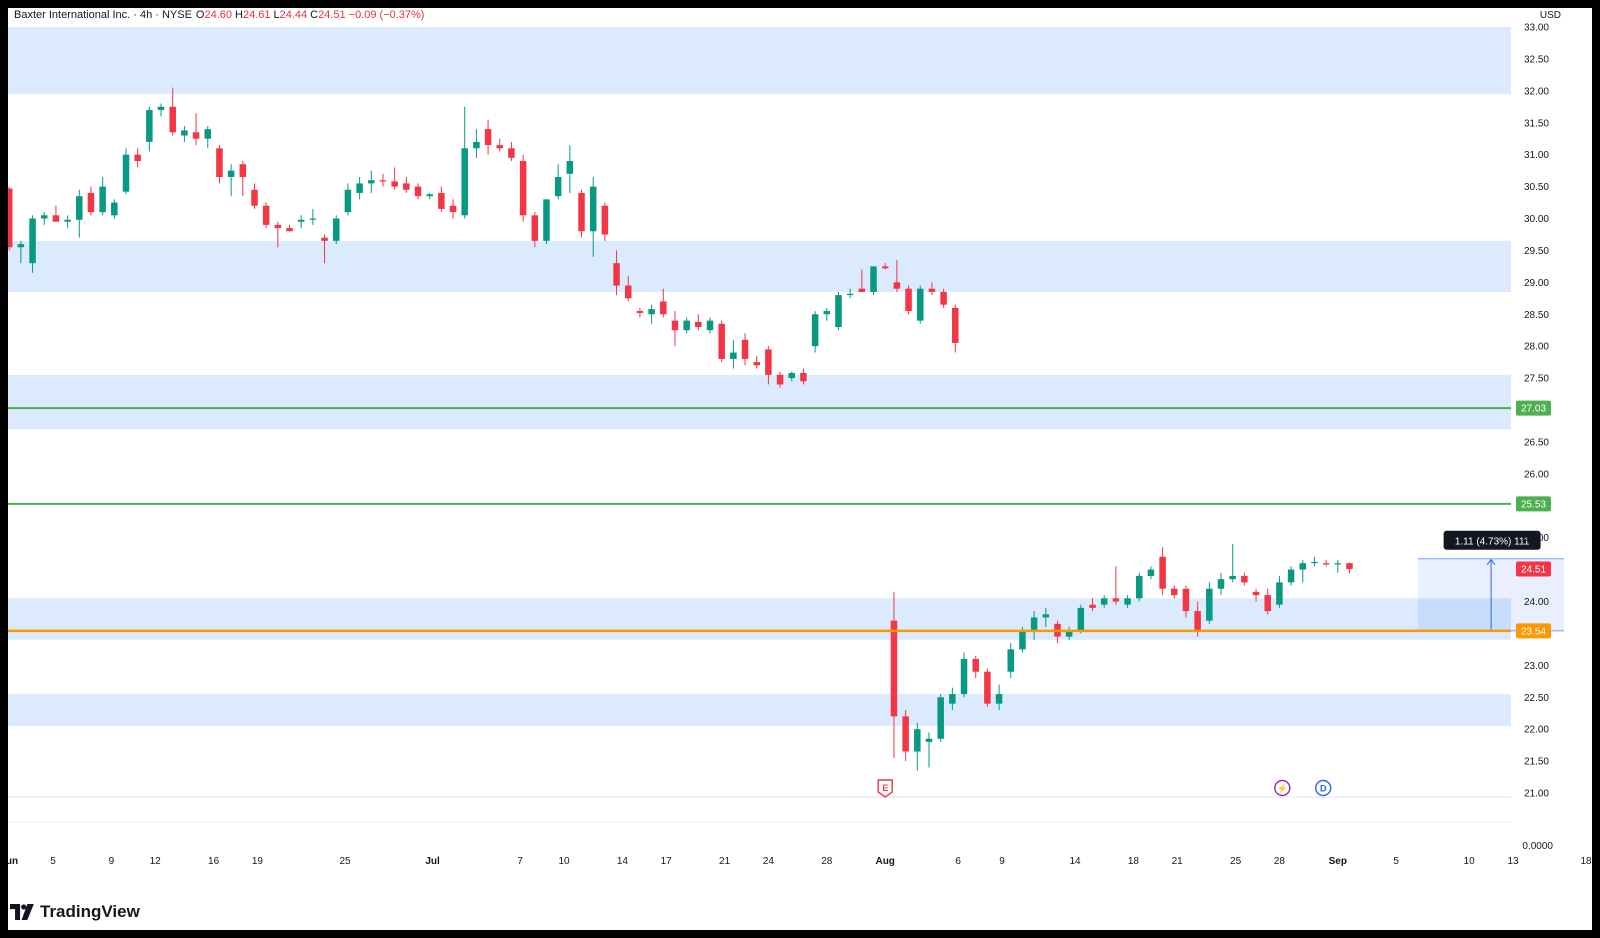 The image size is (1600, 938). Describe the element at coordinates (1536, 379) in the screenshot. I see `y-tick: 27.50` at that location.